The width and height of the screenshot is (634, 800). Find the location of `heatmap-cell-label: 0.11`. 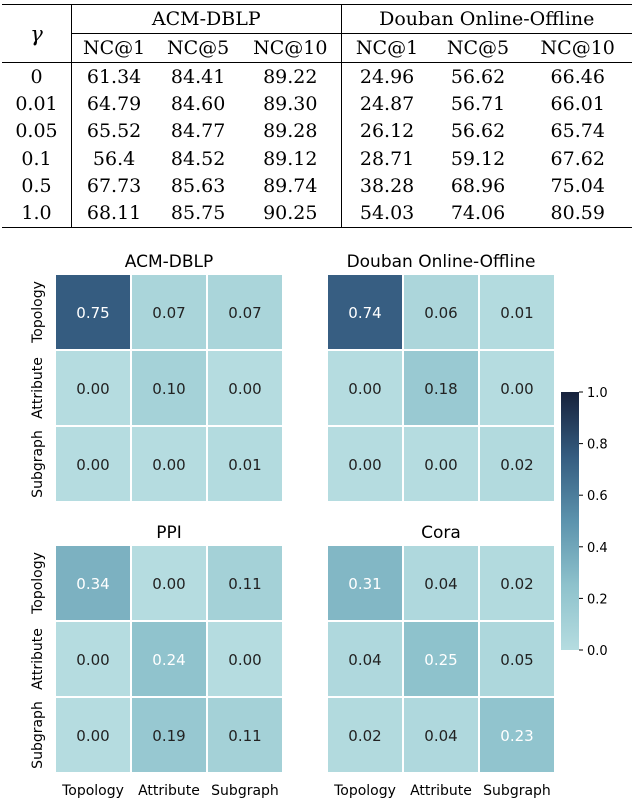

heatmap-cell-label: 0.11 is located at coordinates (244, 736).